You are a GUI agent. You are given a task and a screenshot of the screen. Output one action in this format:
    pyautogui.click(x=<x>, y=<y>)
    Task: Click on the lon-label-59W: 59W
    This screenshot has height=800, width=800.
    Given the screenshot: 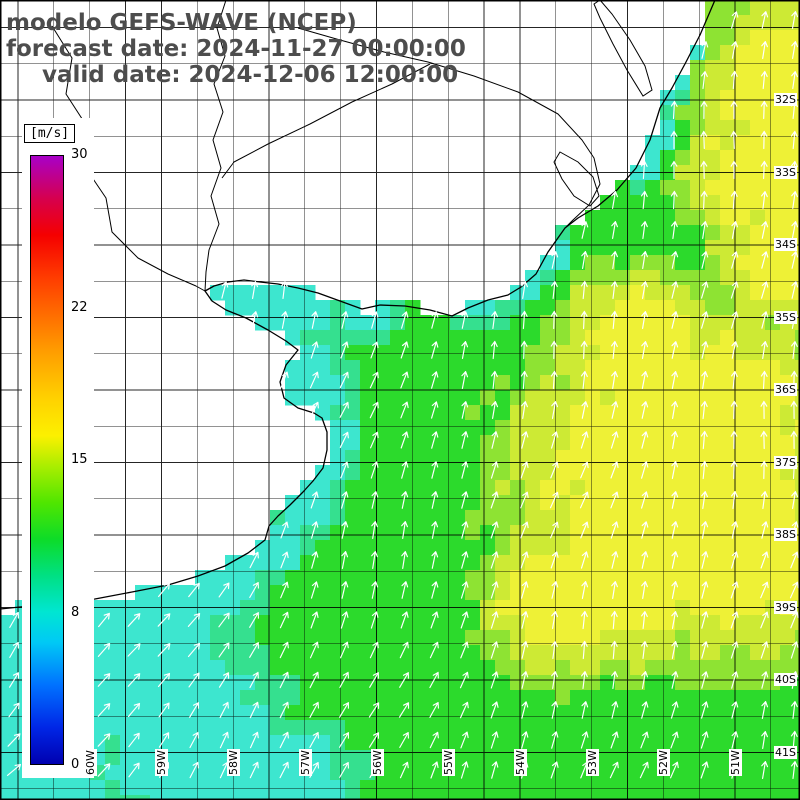 What is the action you would take?
    pyautogui.click(x=162, y=762)
    